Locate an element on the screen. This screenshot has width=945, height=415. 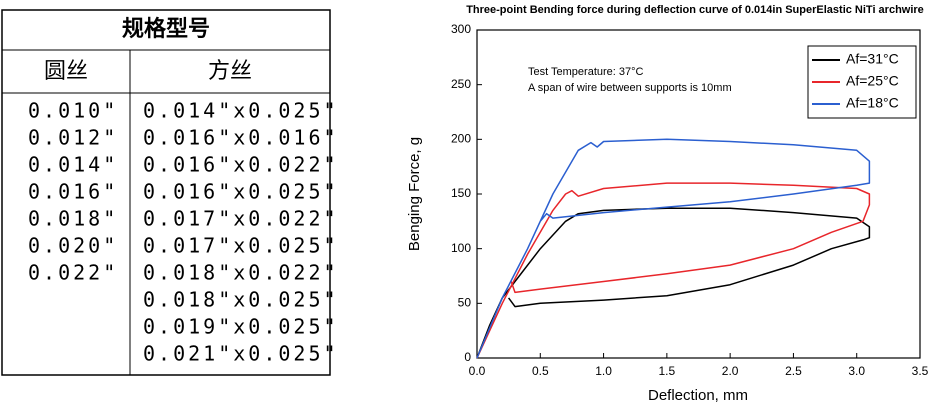
x-tick-label: 0.0 is located at coordinates (477, 371).